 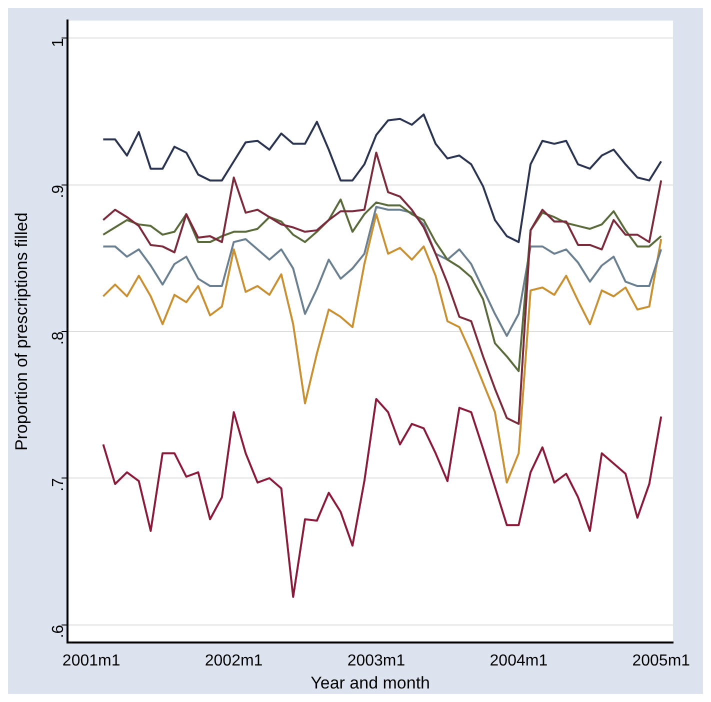 I want to click on y-tick-label: .6, so click(x=59, y=631).